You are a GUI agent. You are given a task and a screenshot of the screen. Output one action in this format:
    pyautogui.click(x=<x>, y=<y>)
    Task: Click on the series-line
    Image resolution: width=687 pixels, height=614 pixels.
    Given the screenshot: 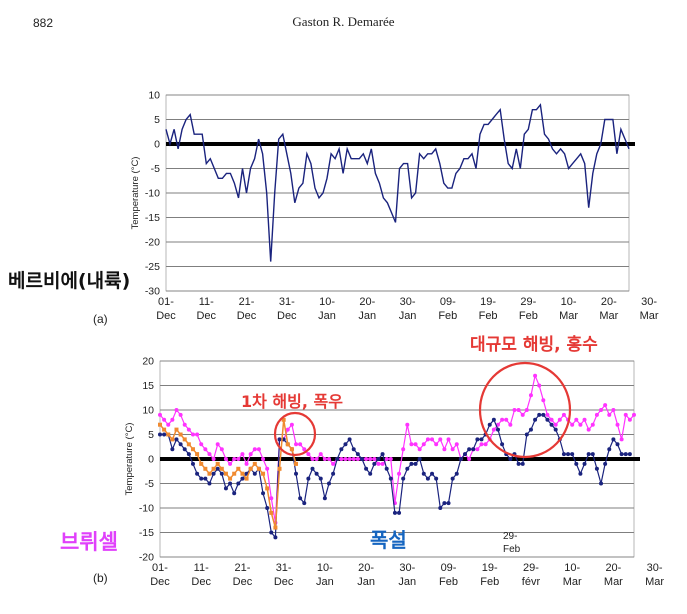 What is the action you would take?
    pyautogui.click(x=228, y=473)
    